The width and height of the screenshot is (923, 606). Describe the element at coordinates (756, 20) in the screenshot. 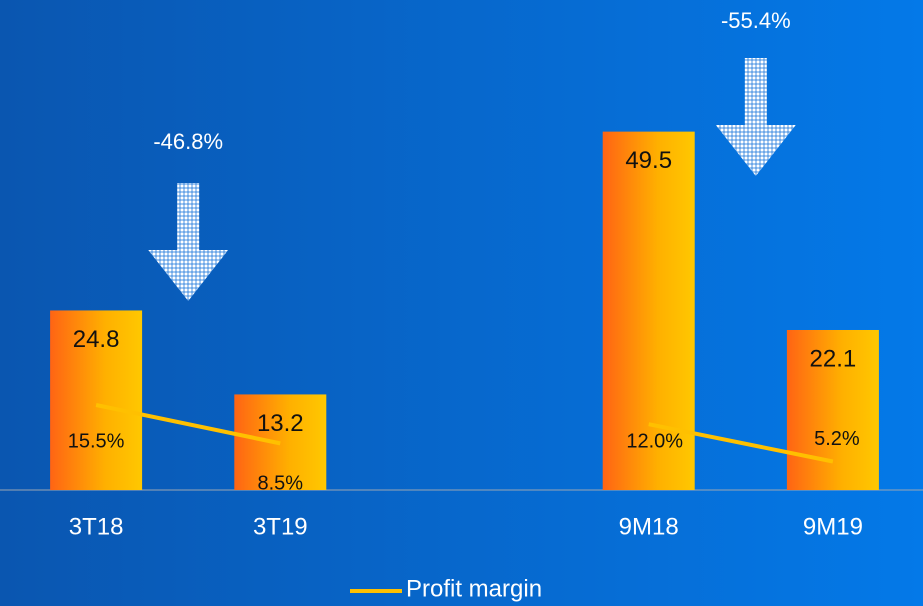

I see `annotation: -55.4%` at that location.